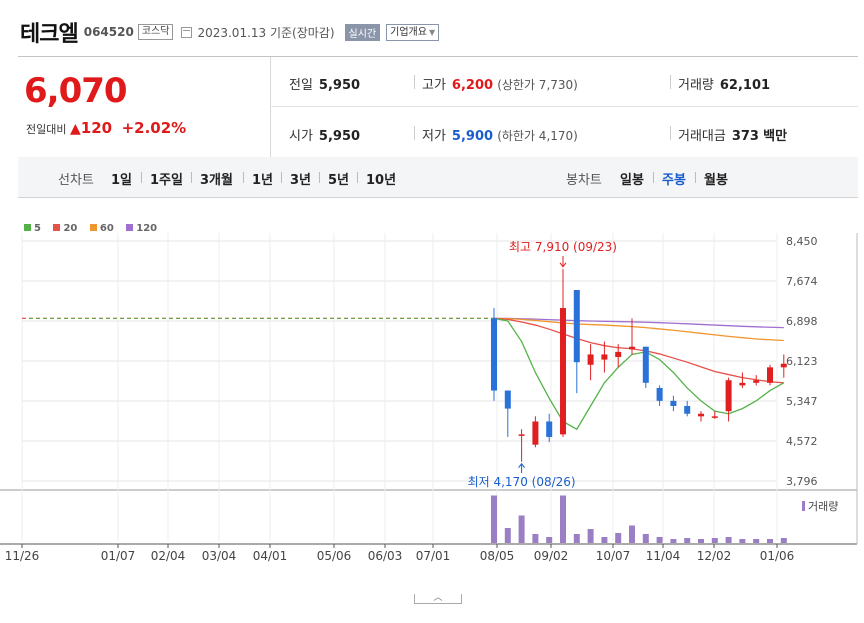 The width and height of the screenshot is (864, 623). I want to click on volume: 거래량 62,101, so click(724, 83).